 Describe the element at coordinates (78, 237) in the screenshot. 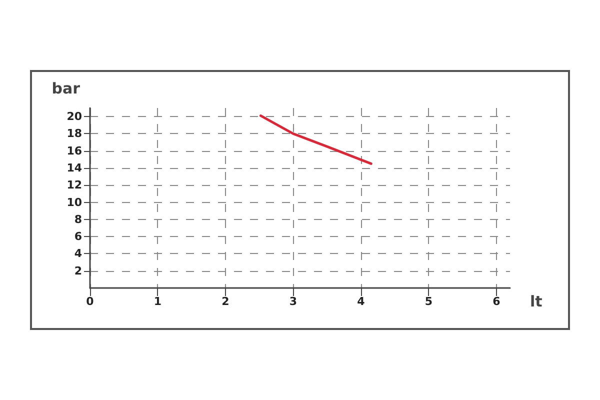

I see `y-tick-label: 6` at that location.